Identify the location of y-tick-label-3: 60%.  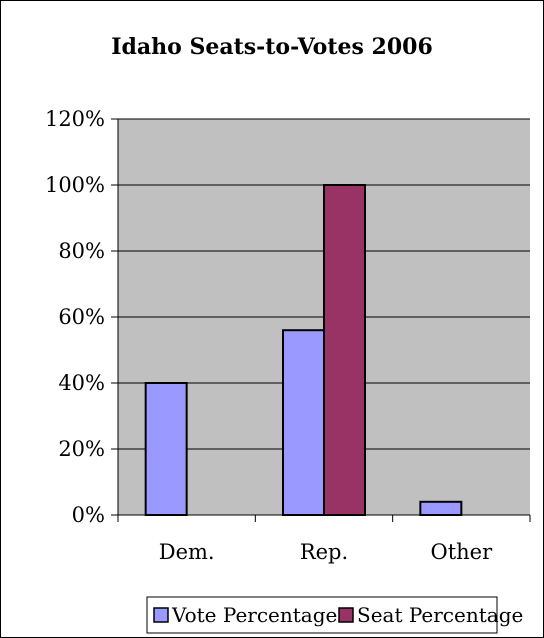
(81, 317).